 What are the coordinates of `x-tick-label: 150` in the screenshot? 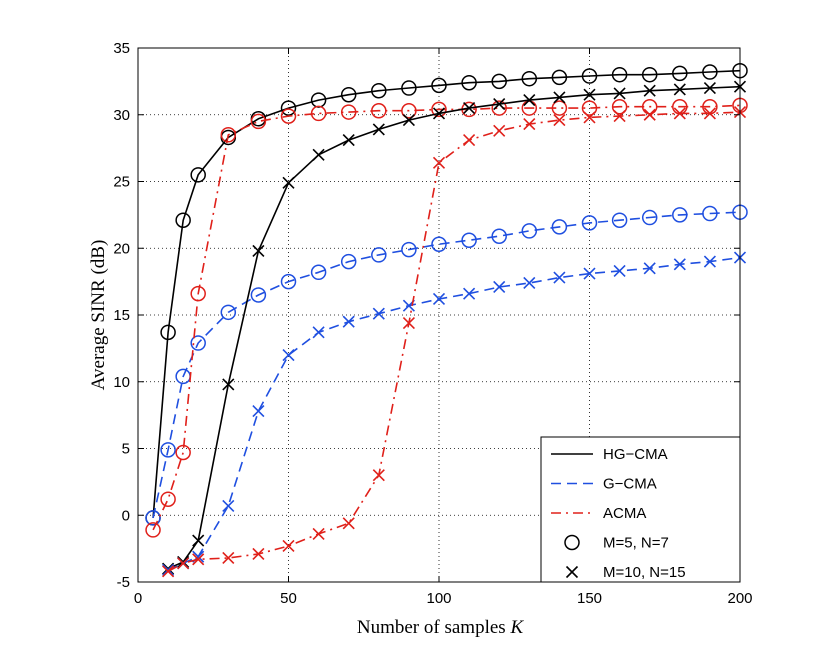 It's located at (589, 598).